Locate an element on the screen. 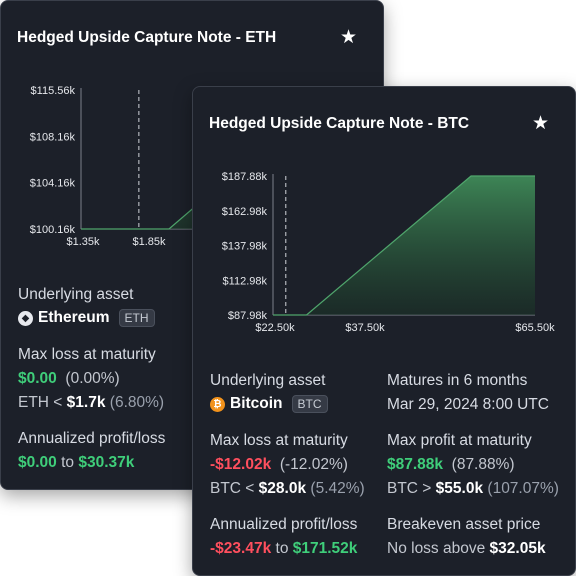 The width and height of the screenshot is (576, 576). max-loss-pct: (-12.02%) is located at coordinates (313, 464).